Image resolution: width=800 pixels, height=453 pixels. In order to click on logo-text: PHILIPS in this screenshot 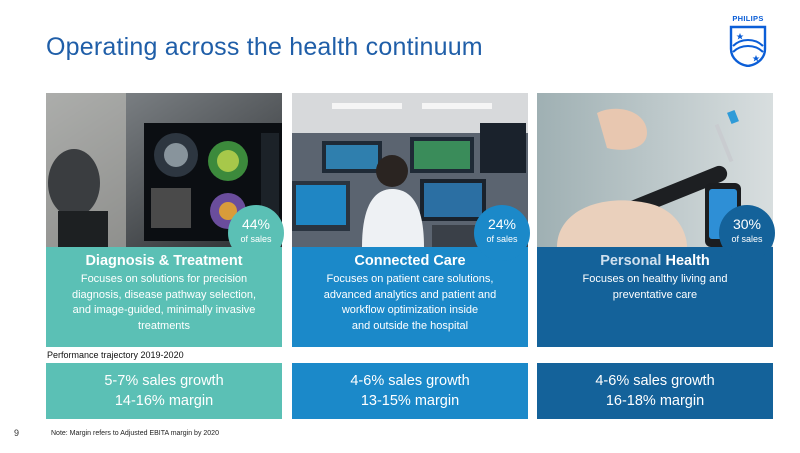, I will do `click(748, 18)`.